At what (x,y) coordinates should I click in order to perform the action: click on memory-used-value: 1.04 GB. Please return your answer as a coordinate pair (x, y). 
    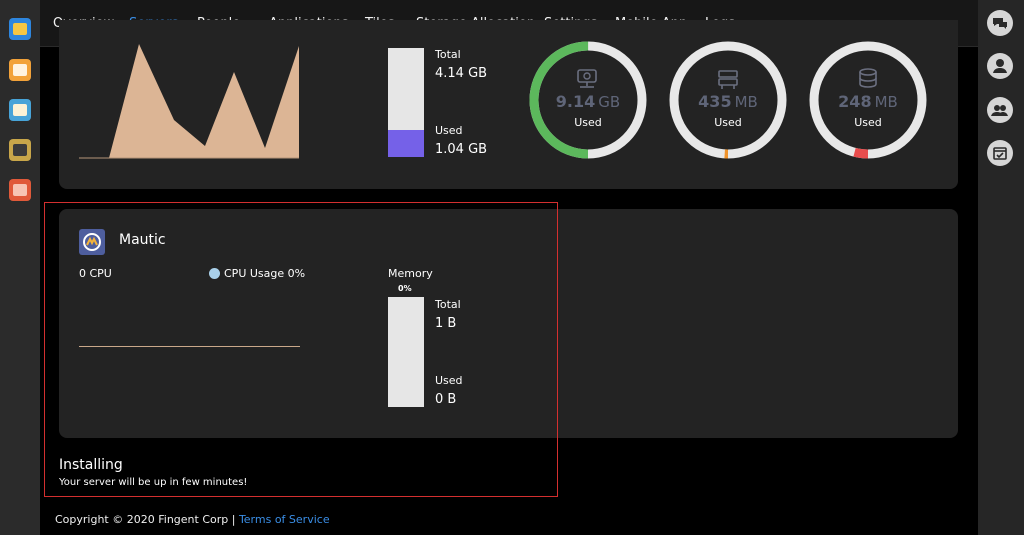
    Looking at the image, I should click on (461, 149).